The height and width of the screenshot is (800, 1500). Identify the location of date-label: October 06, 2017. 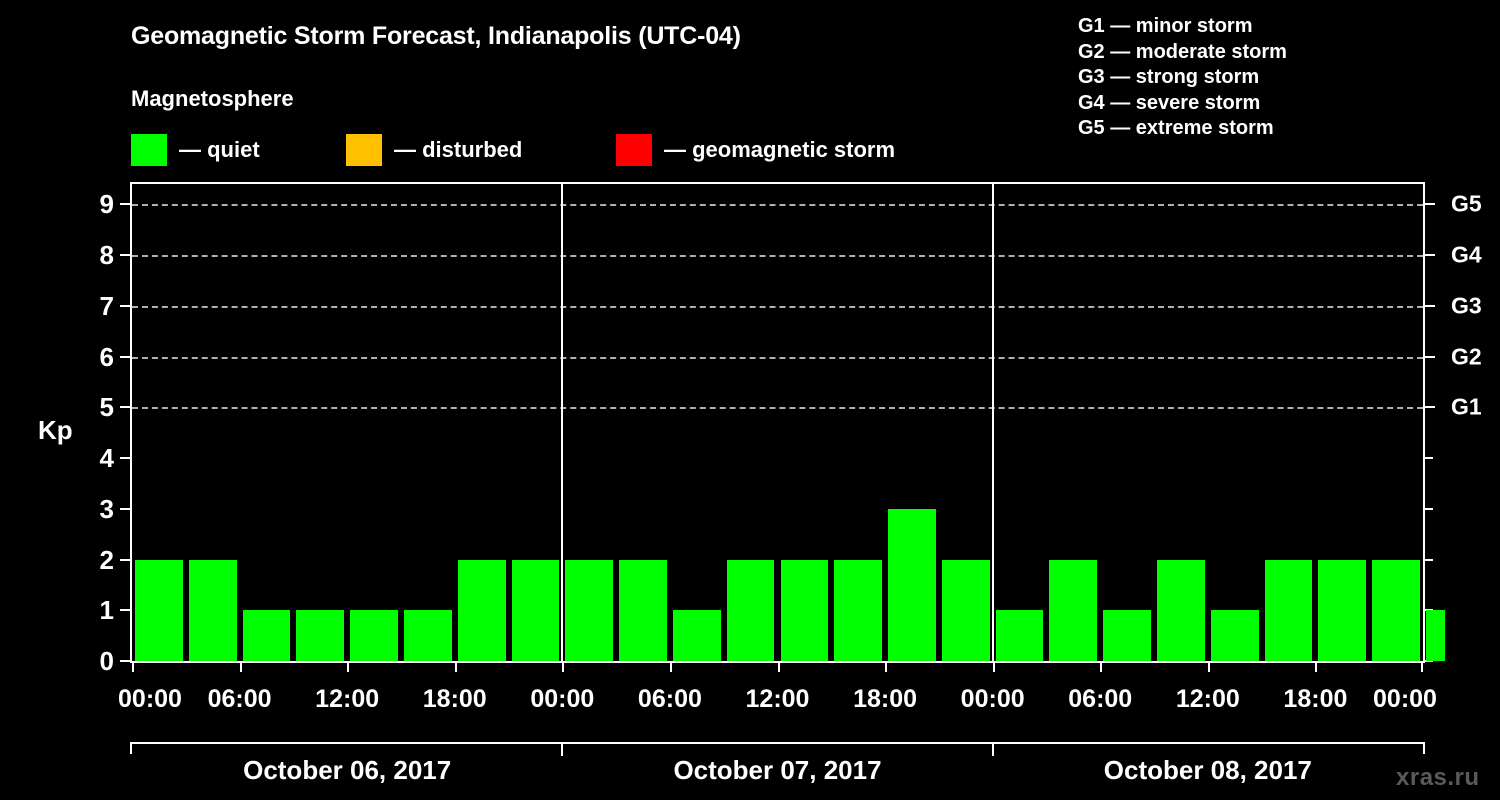
(347, 770).